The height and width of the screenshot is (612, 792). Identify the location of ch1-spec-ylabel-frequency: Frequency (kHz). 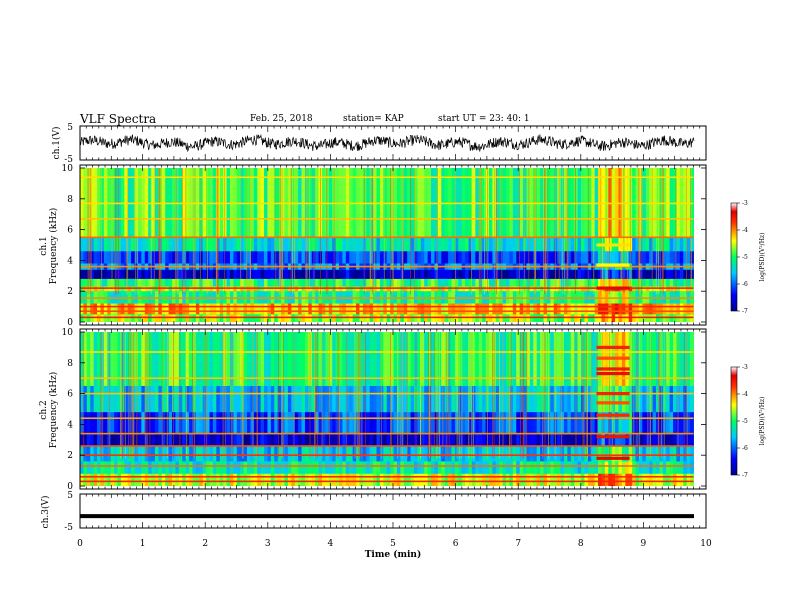
(53, 246).